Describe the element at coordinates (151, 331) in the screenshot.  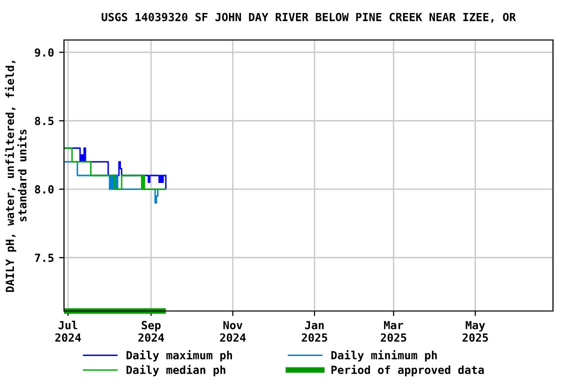
I see `x-tick-label: Sep 2024` at that location.